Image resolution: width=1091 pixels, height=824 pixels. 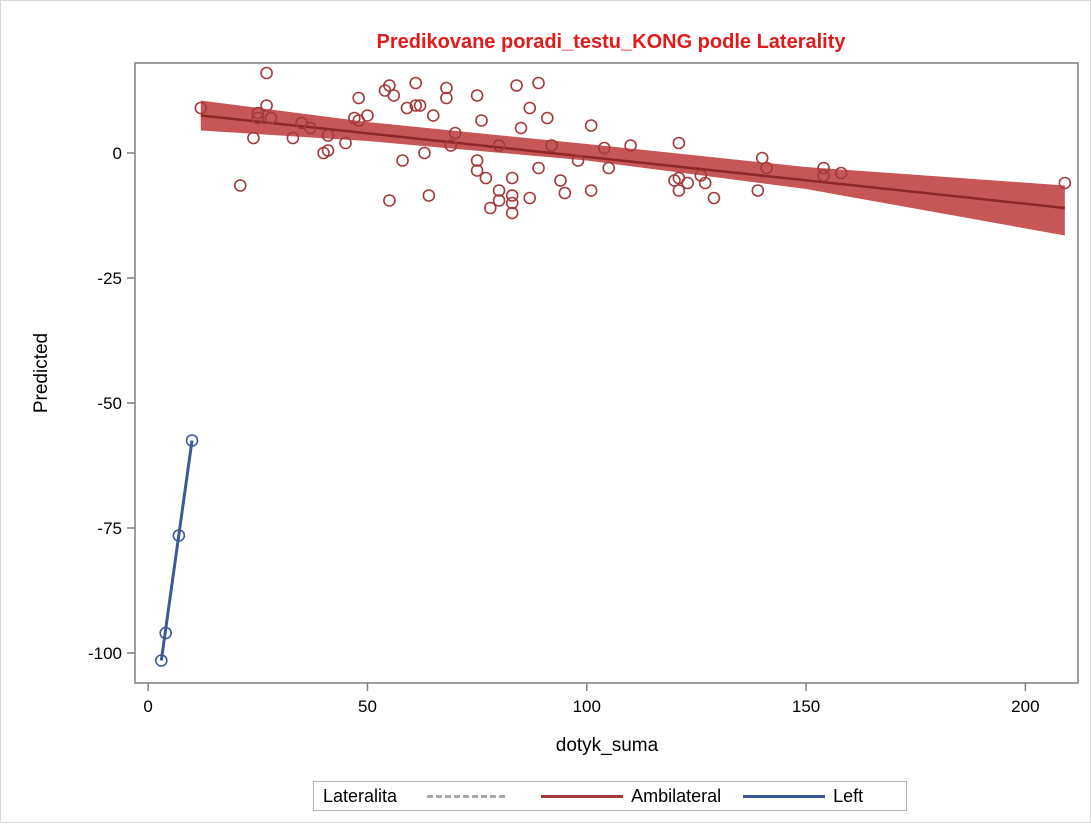 What do you see at coordinates (480, 796) in the screenshot?
I see `legend-entry-missing` at bounding box center [480, 796].